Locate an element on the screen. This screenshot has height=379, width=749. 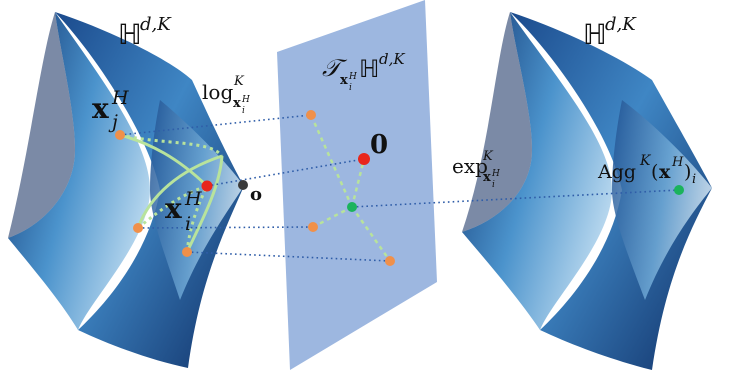
tangent-origin-label: 0 is located at coordinates (379, 145).